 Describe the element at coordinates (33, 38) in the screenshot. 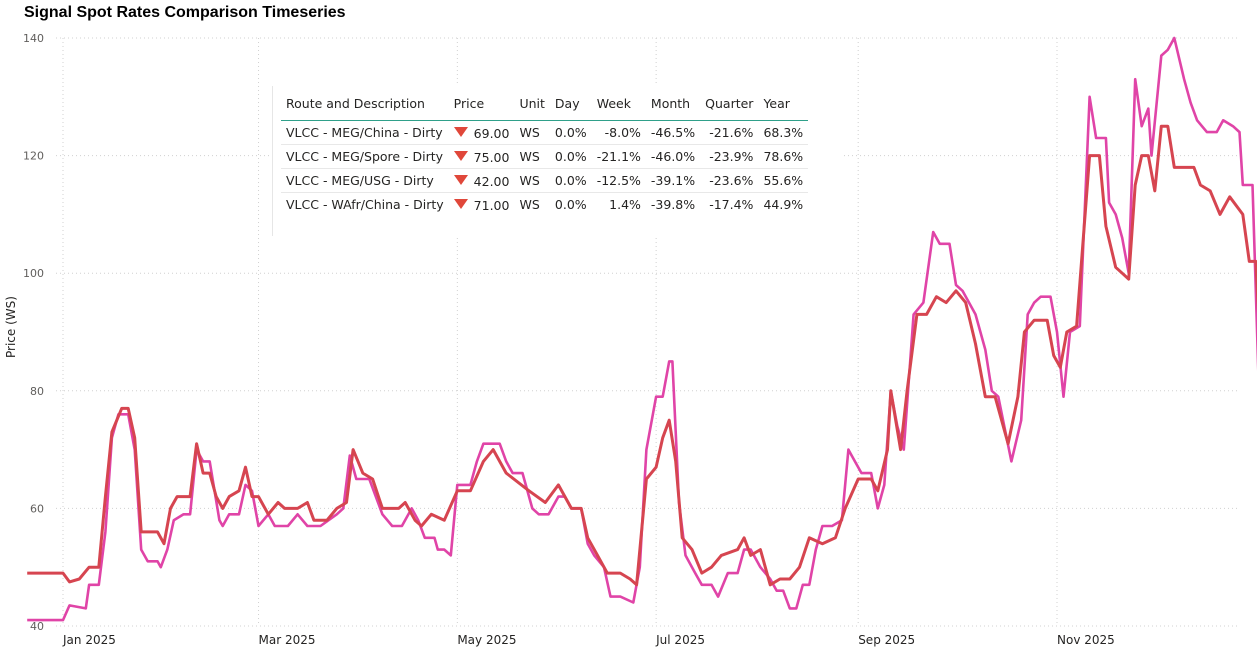

I see `y-tick-label: 140` at that location.